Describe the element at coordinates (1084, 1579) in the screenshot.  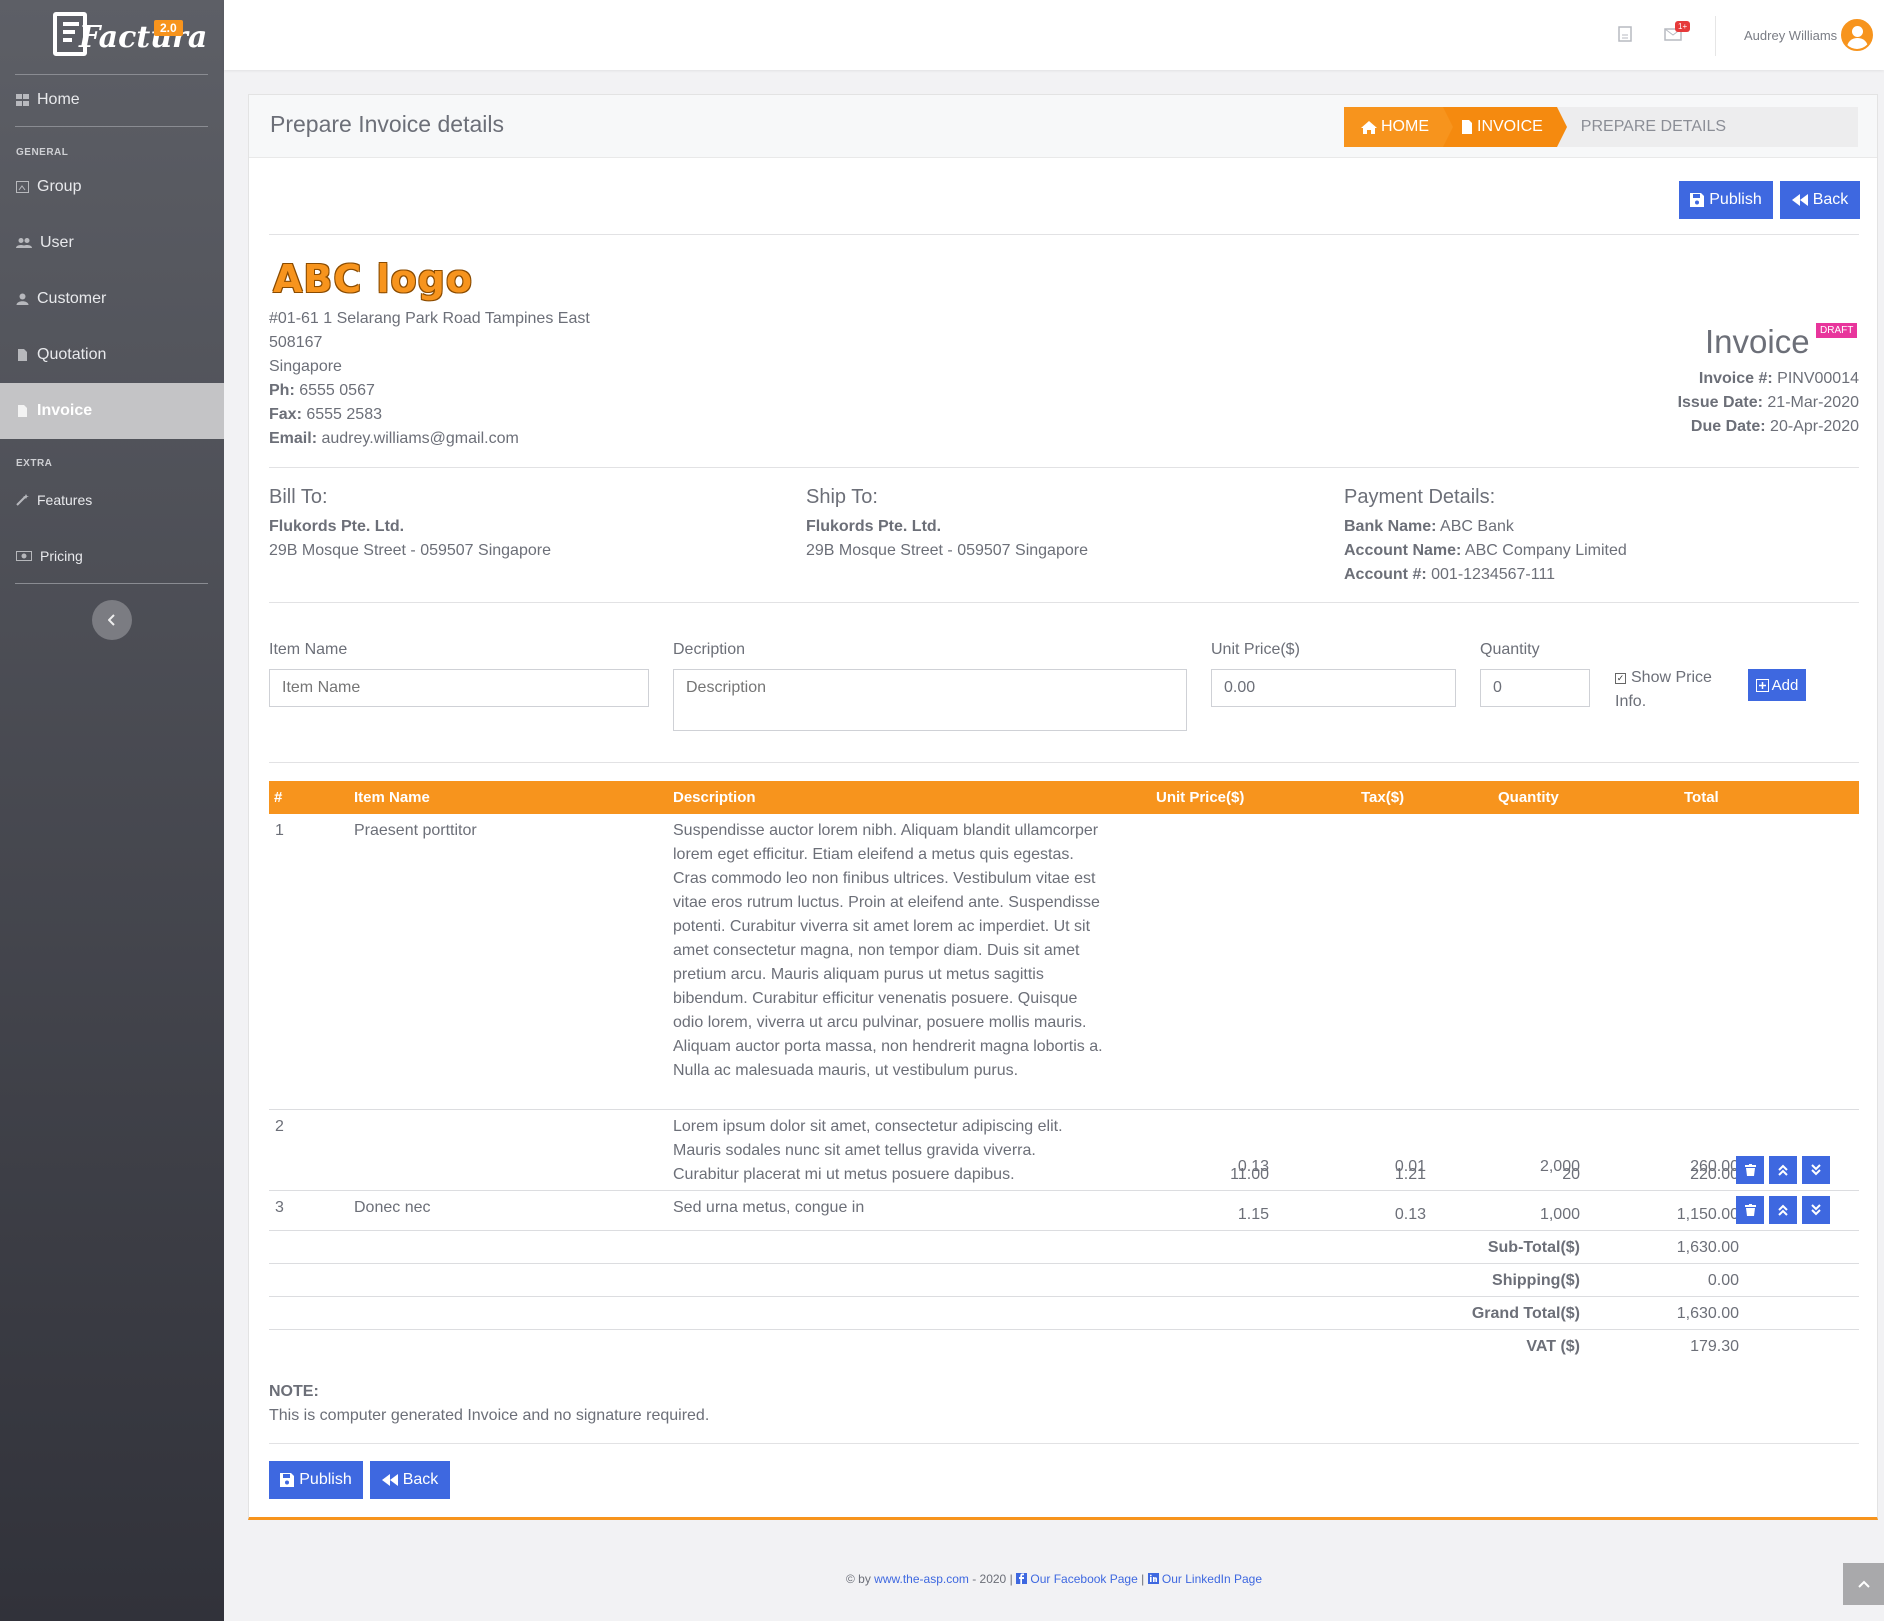
I see `footer-facebook-link: Our Facebook Page` at that location.